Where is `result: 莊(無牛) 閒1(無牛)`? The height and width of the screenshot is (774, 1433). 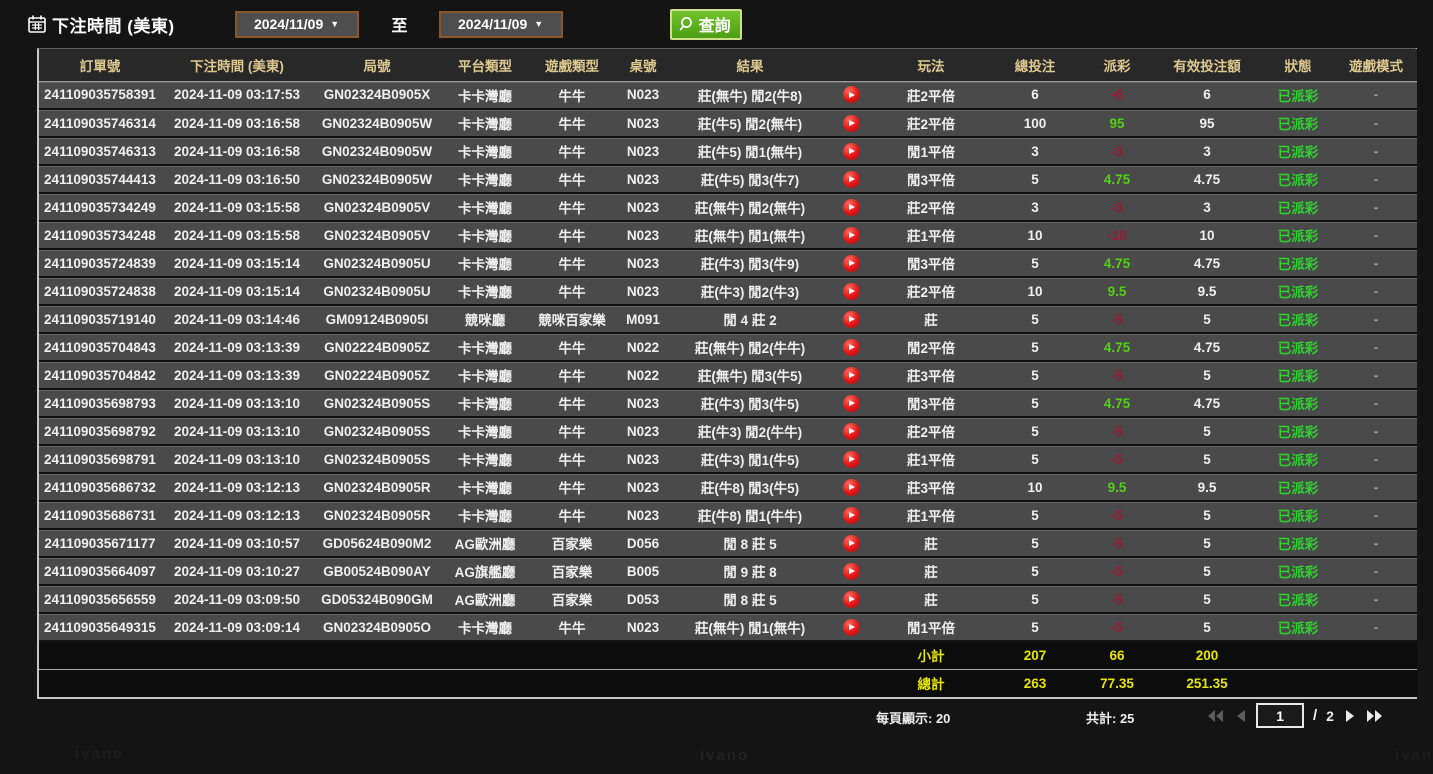
result: 莊(無牛) 閒1(無牛) is located at coordinates (750, 235).